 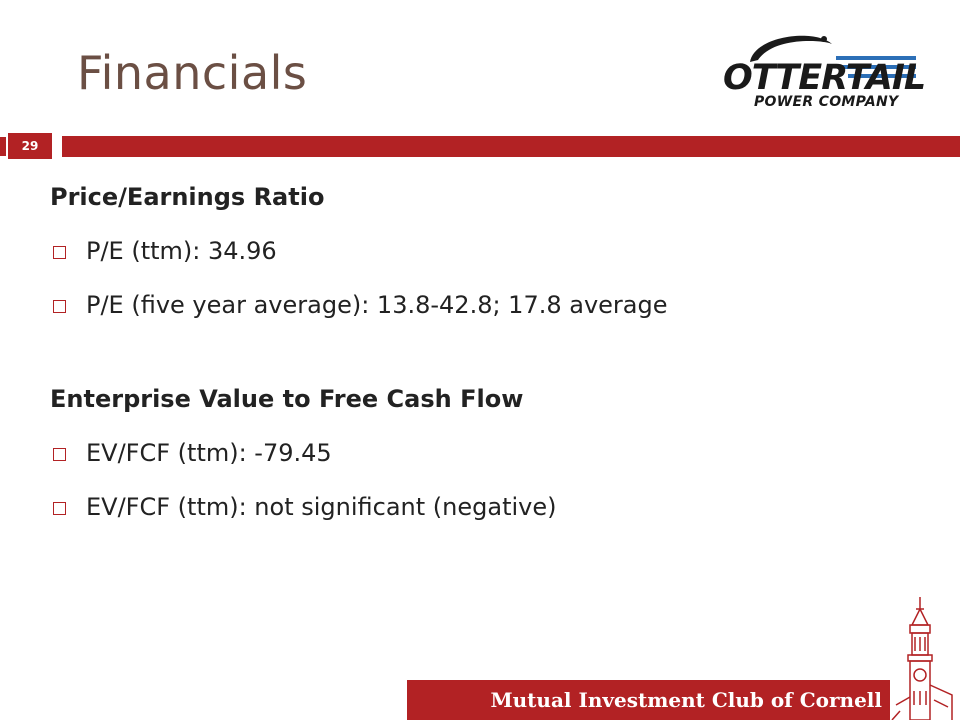 What do you see at coordinates (791, 48) in the screenshot?
I see `logo-arc-icon` at bounding box center [791, 48].